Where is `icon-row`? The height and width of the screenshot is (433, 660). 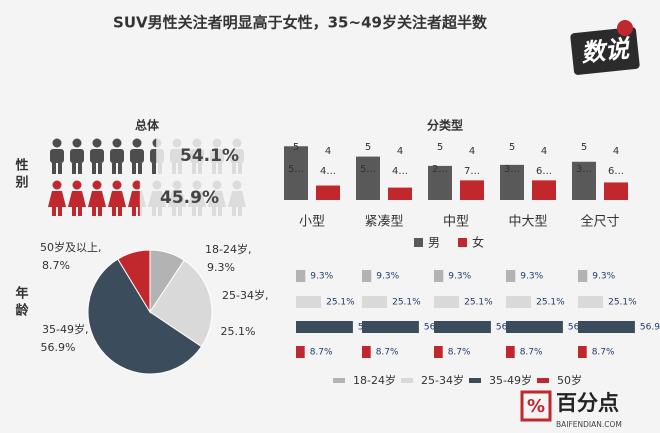 icon-row is located at coordinates (94, 198).